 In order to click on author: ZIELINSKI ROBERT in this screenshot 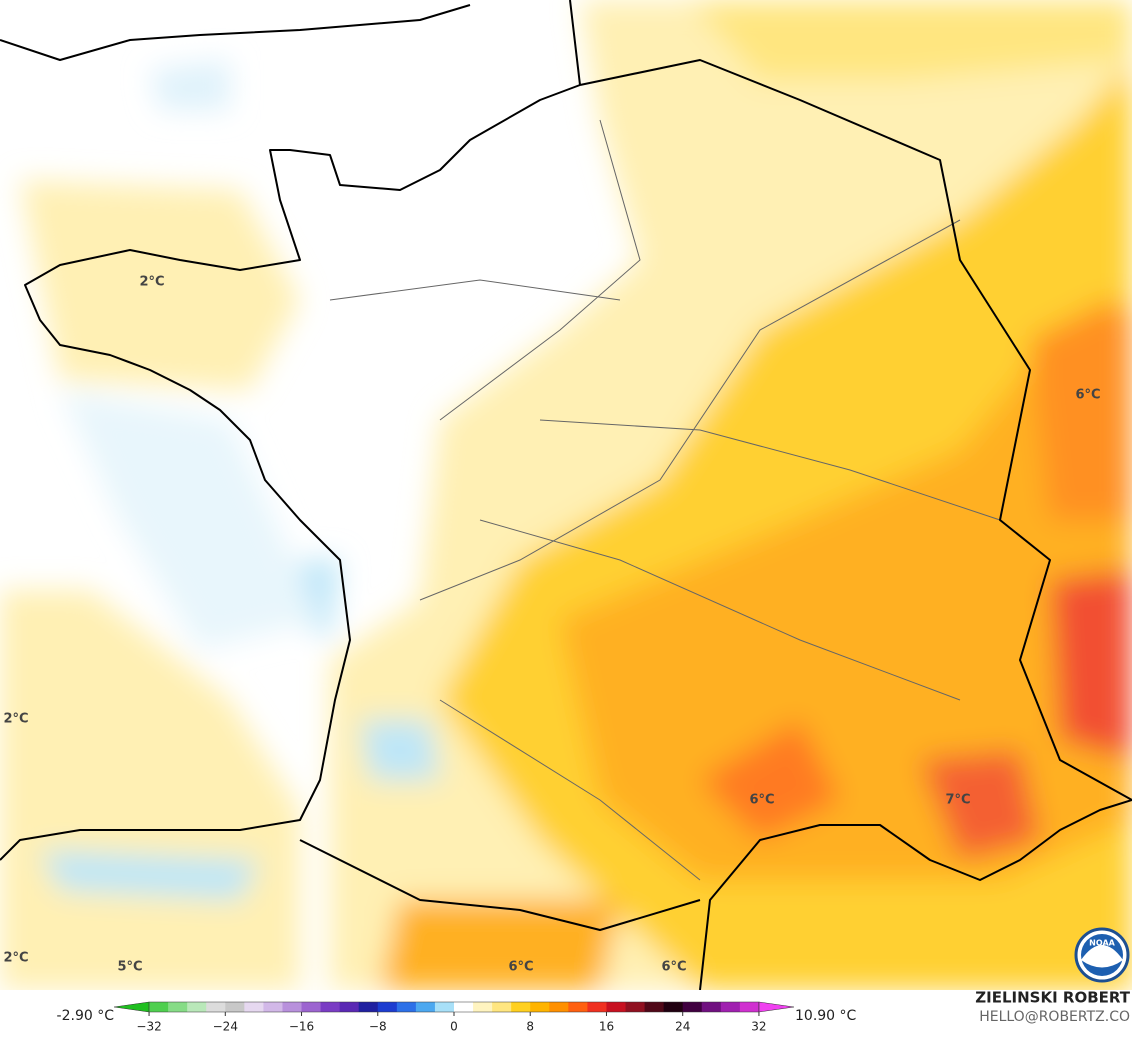, I will do `click(1052, 998)`.